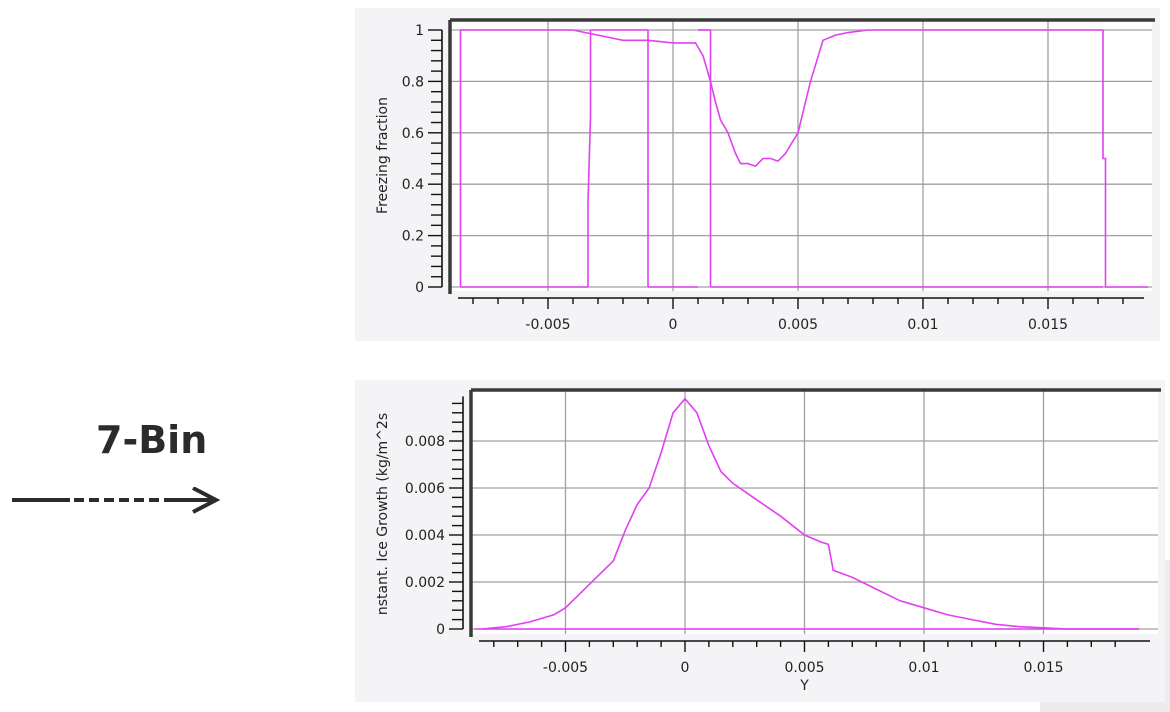  What do you see at coordinates (425, 583) in the screenshot?
I see `y-tick-label: 0.002` at bounding box center [425, 583].